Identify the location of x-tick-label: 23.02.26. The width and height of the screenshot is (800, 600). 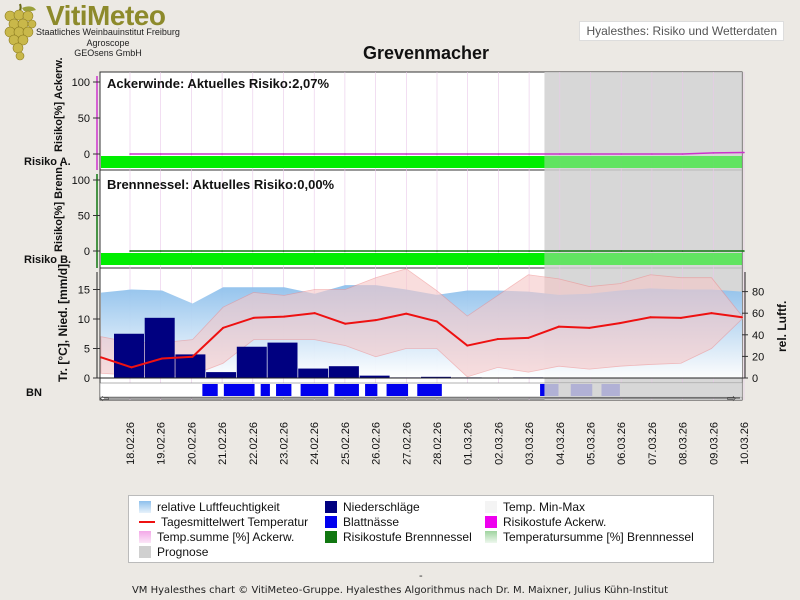
(285, 443).